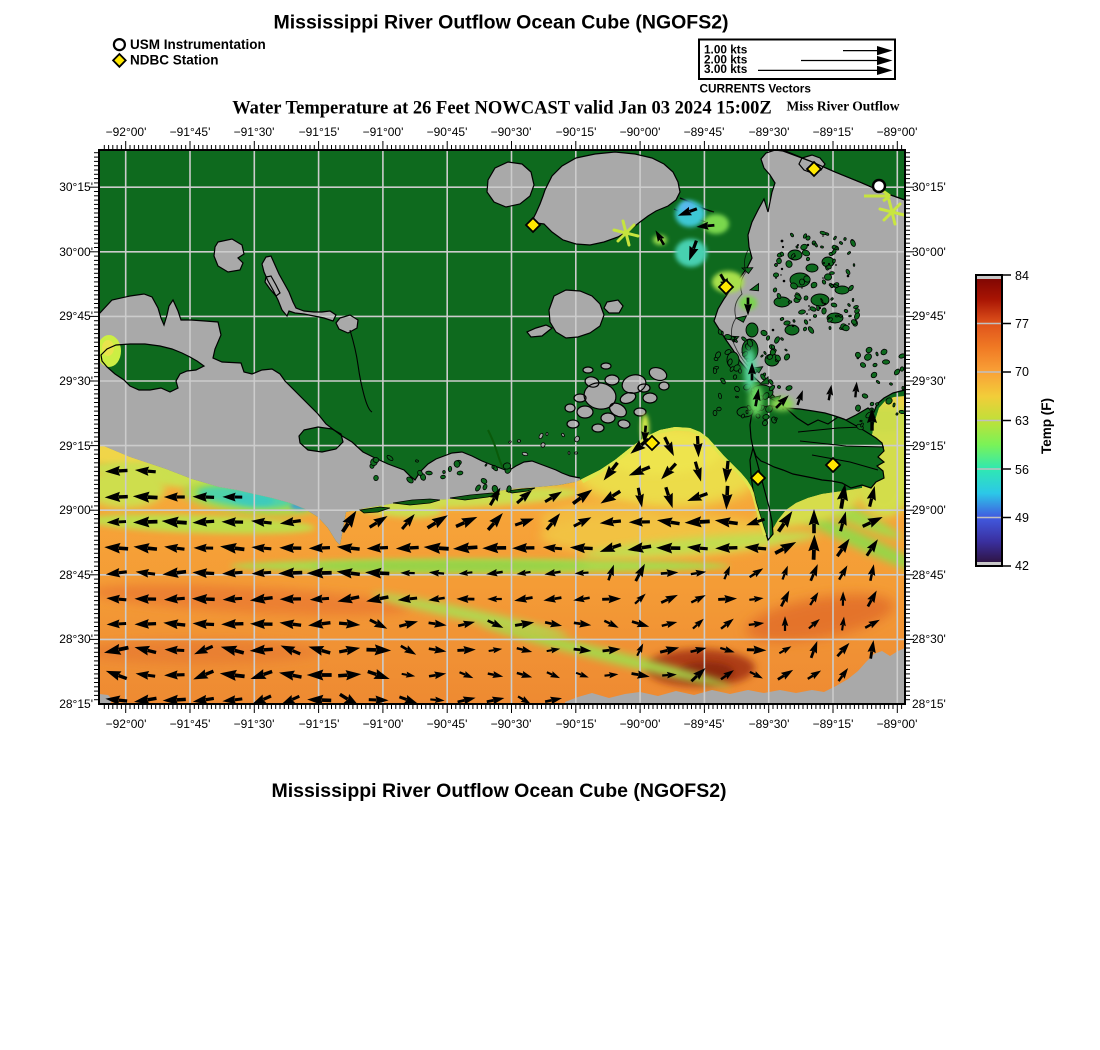  What do you see at coordinates (726, 69) in the screenshot?
I see `svg-text: 3.00 kts` at bounding box center [726, 69].